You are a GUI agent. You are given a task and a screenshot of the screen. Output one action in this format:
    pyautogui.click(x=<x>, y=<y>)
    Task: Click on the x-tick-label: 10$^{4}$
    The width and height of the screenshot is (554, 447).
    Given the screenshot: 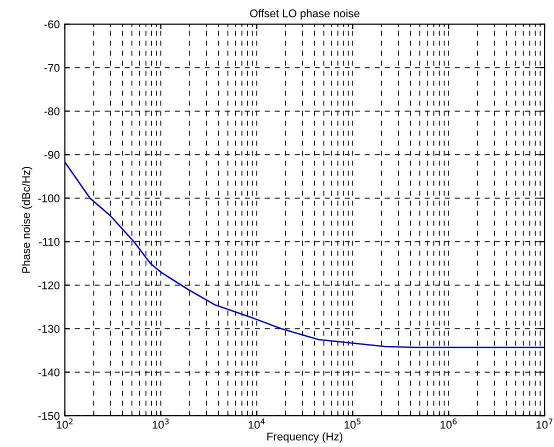 What is the action you would take?
    pyautogui.click(x=256, y=423)
    